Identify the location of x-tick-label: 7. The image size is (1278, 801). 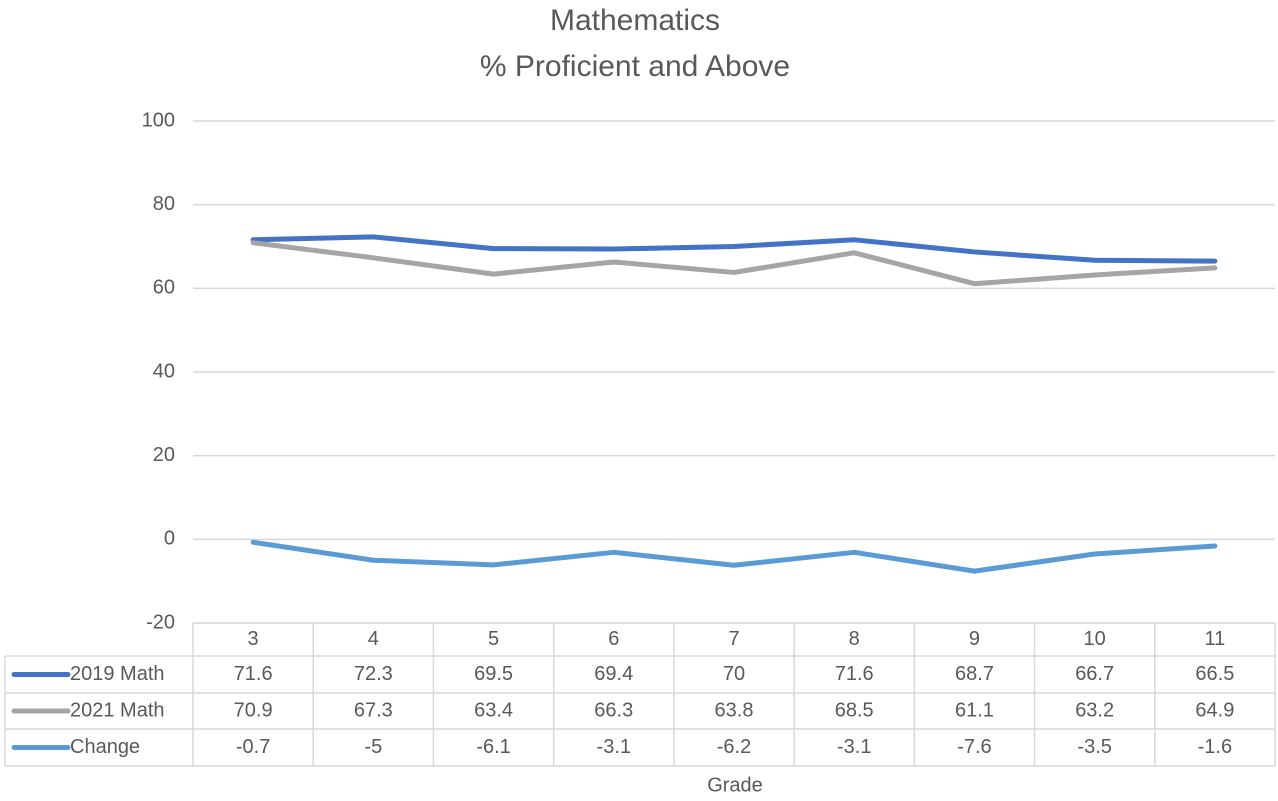
(733, 639).